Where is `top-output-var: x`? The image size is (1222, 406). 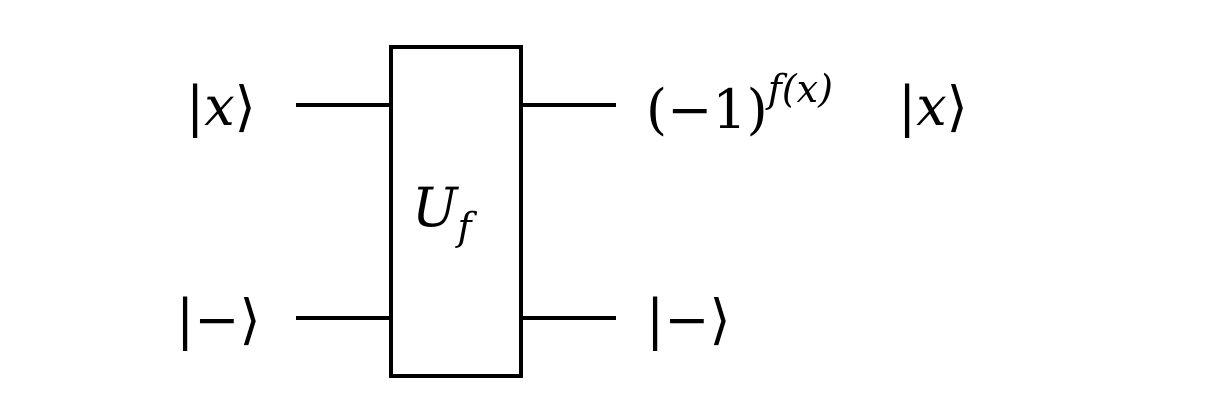 top-output-var: x is located at coordinates (931, 106).